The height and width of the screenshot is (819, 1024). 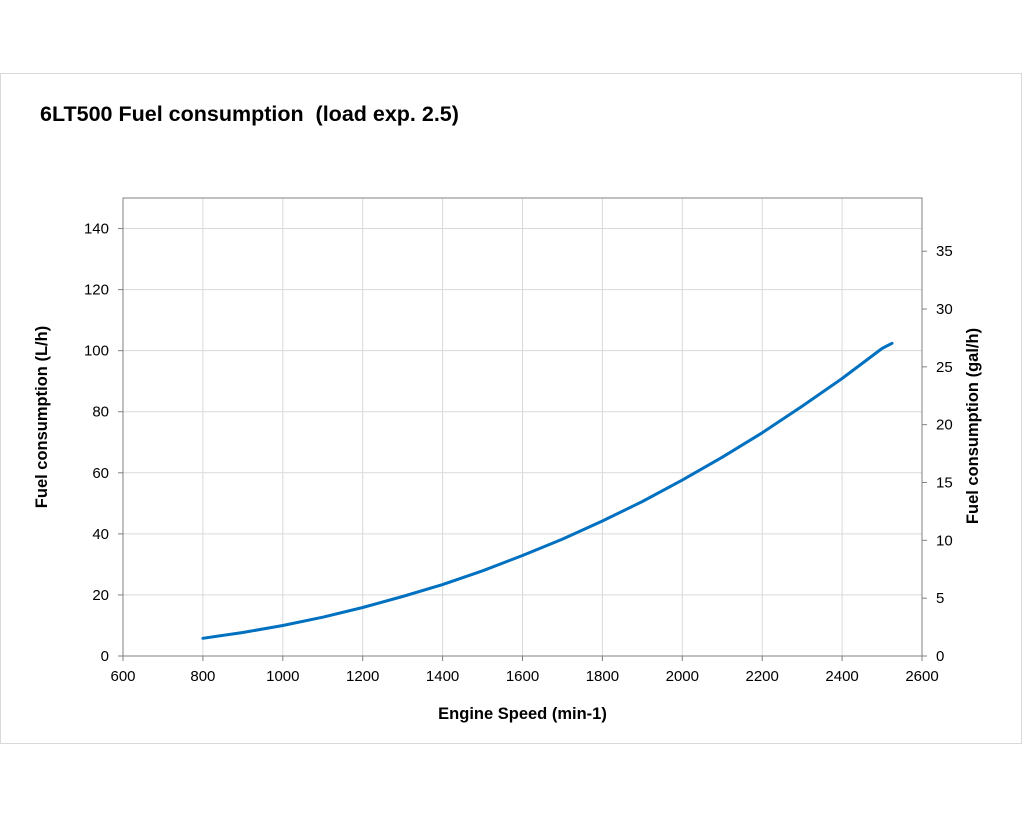 I want to click on x-tick-label: 2000, so click(x=682, y=676).